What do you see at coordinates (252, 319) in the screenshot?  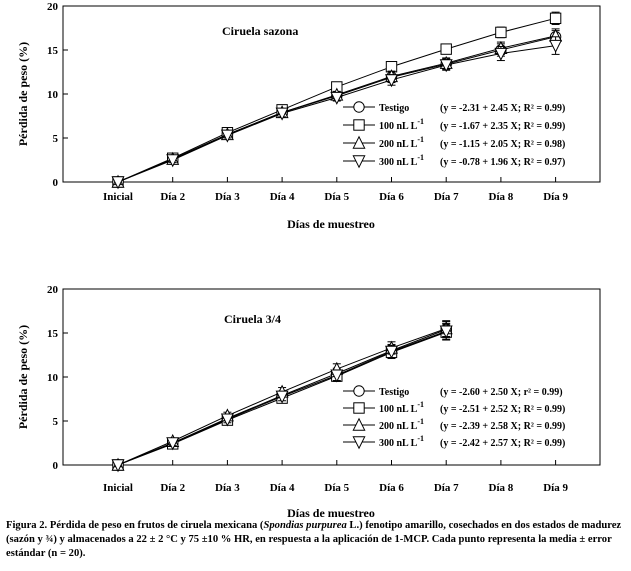 I see `panel-title: Ciruela 3/4` at bounding box center [252, 319].